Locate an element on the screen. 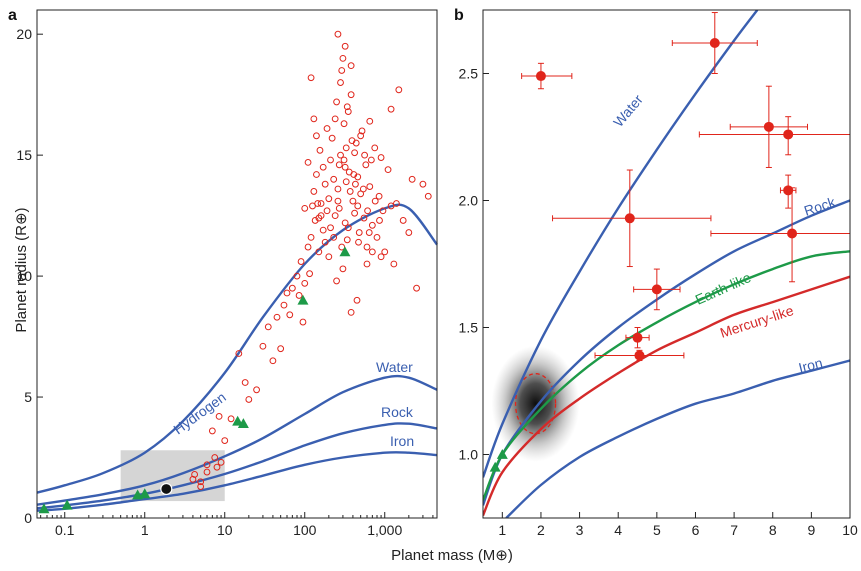 This screenshot has width=861, height=571. label-rock-a: Rock is located at coordinates (397, 412).